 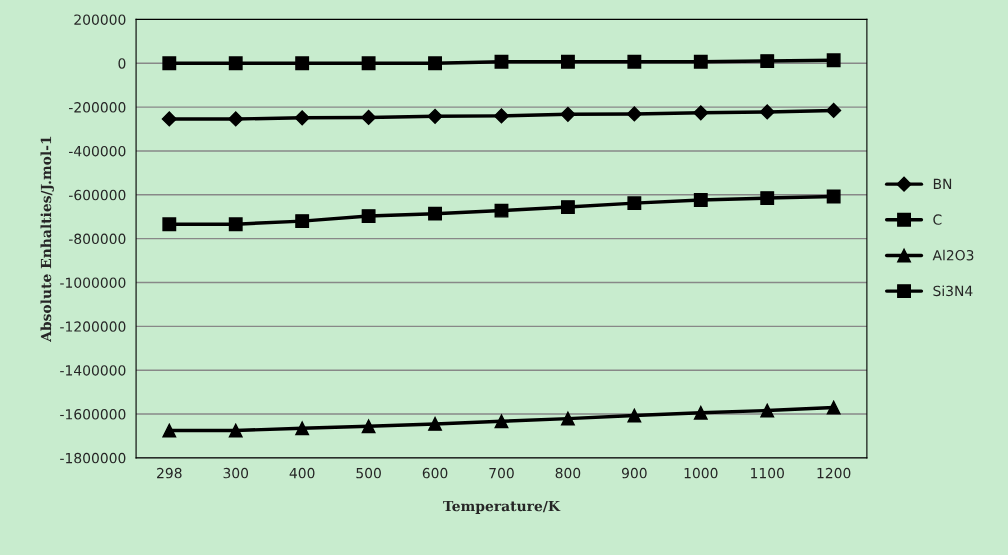 What do you see at coordinates (834, 473) in the screenshot?
I see `x-tick-label: 1200` at bounding box center [834, 473].